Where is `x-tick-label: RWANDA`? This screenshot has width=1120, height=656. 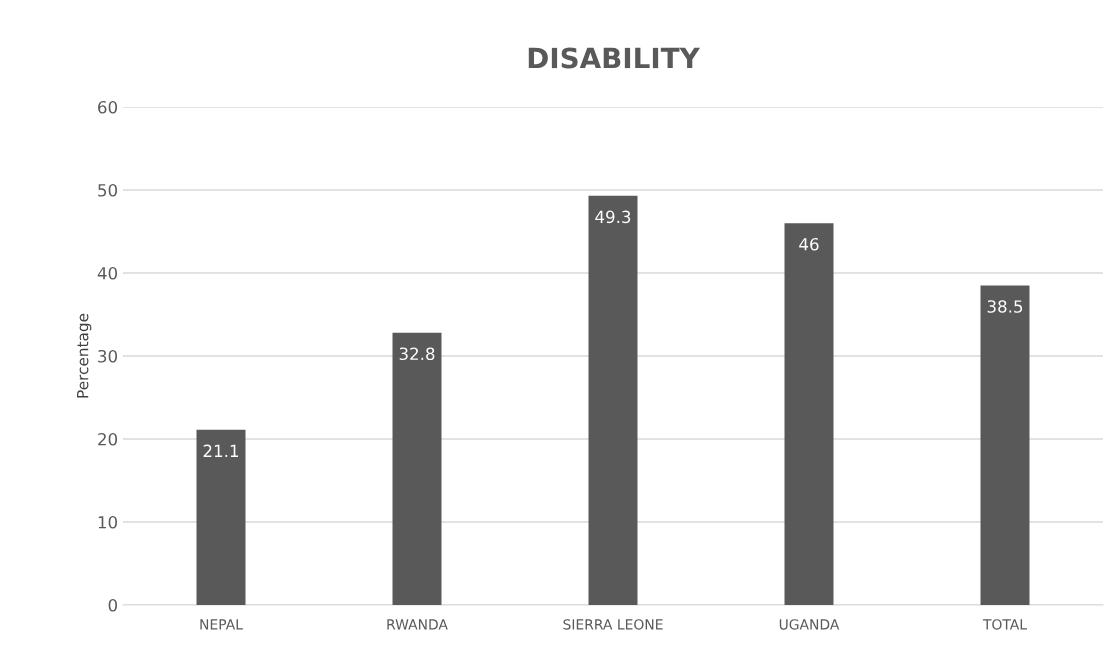
x-tick-label: RWANDA is located at coordinates (417, 624).